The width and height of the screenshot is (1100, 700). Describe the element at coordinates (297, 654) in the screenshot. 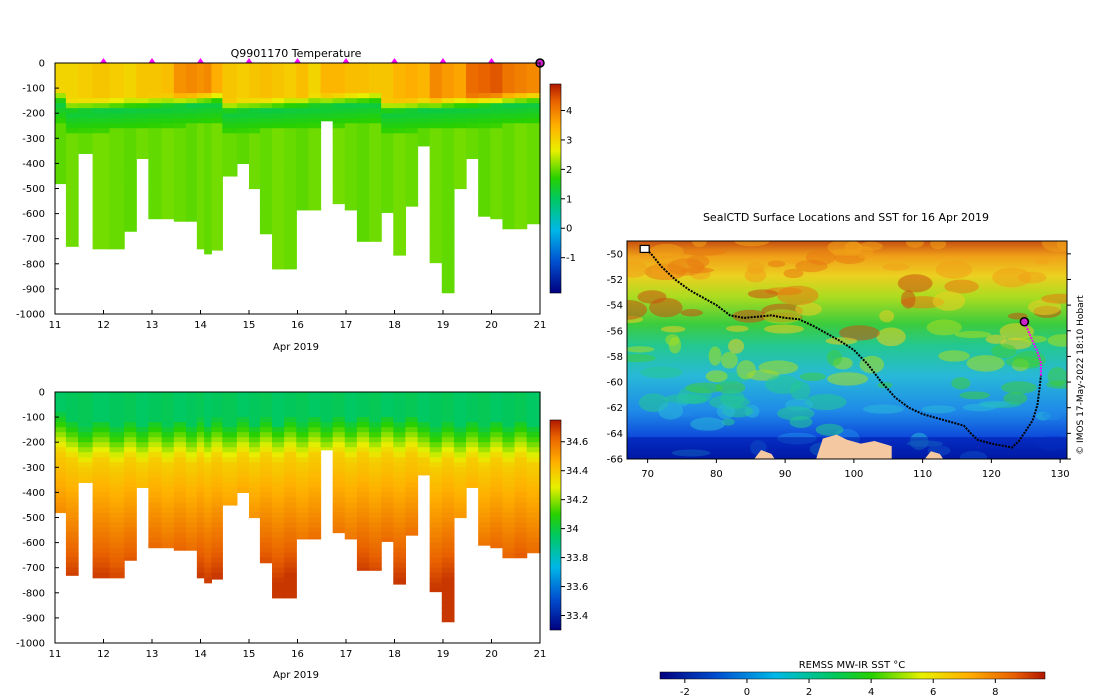

I see `x-tick-label: 16` at that location.